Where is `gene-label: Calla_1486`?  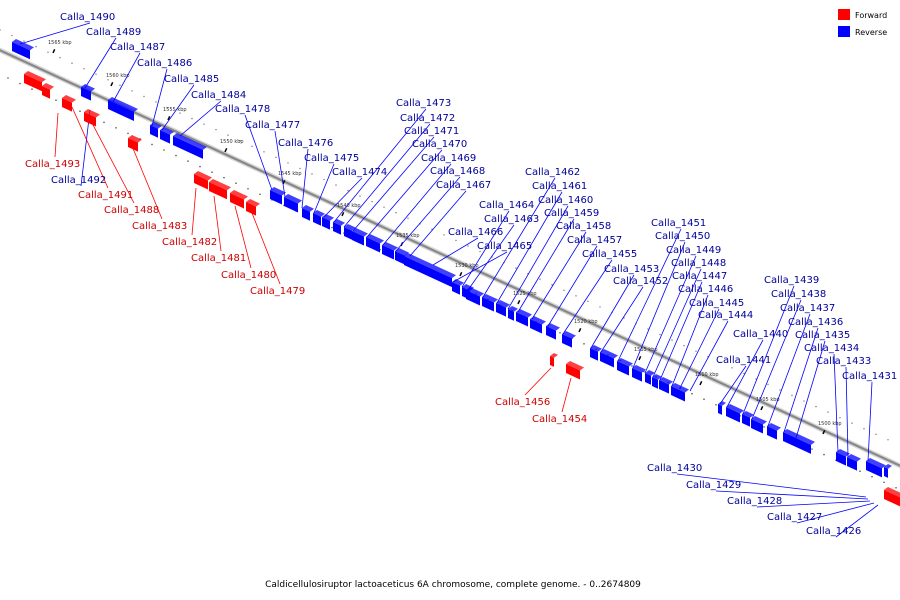 gene-label: Calla_1486 is located at coordinates (164, 63).